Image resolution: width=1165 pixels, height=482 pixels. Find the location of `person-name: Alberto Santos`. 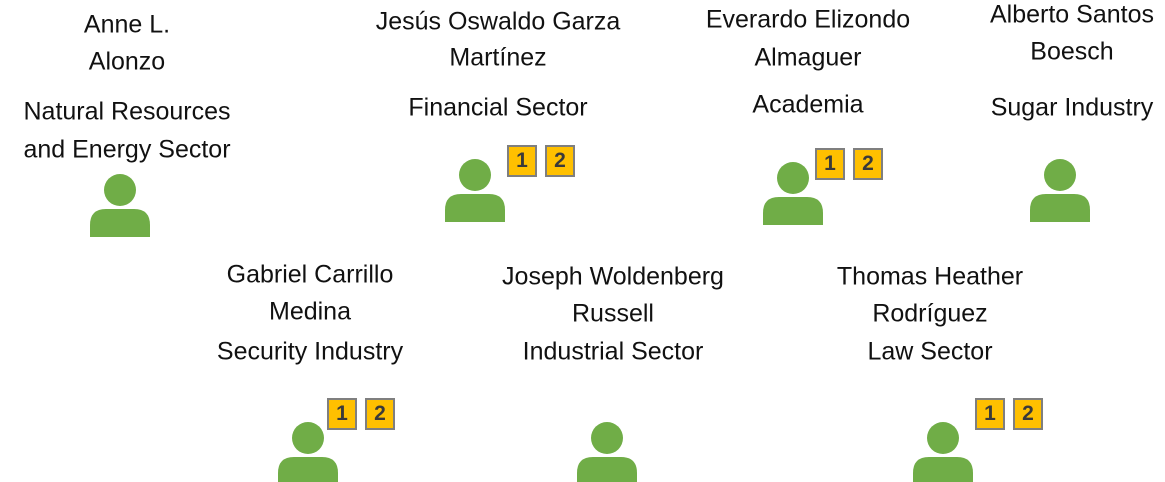

person-name: Alberto Santos is located at coordinates (1072, 14).